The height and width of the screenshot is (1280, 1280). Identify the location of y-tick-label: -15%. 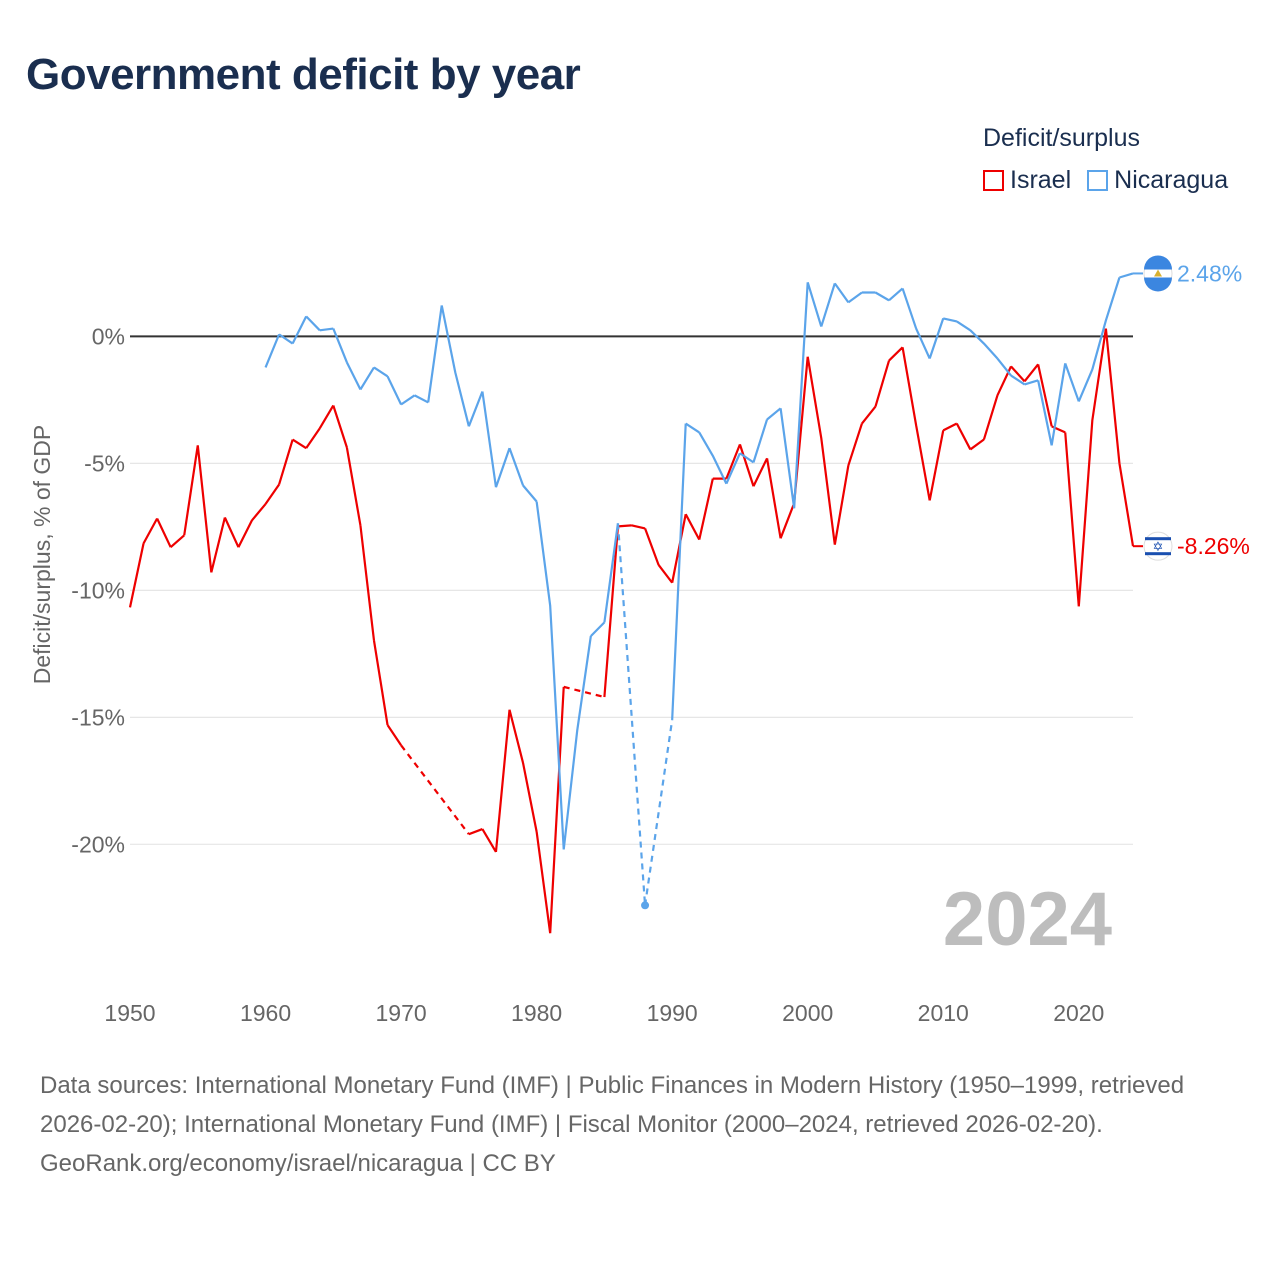
(98, 717).